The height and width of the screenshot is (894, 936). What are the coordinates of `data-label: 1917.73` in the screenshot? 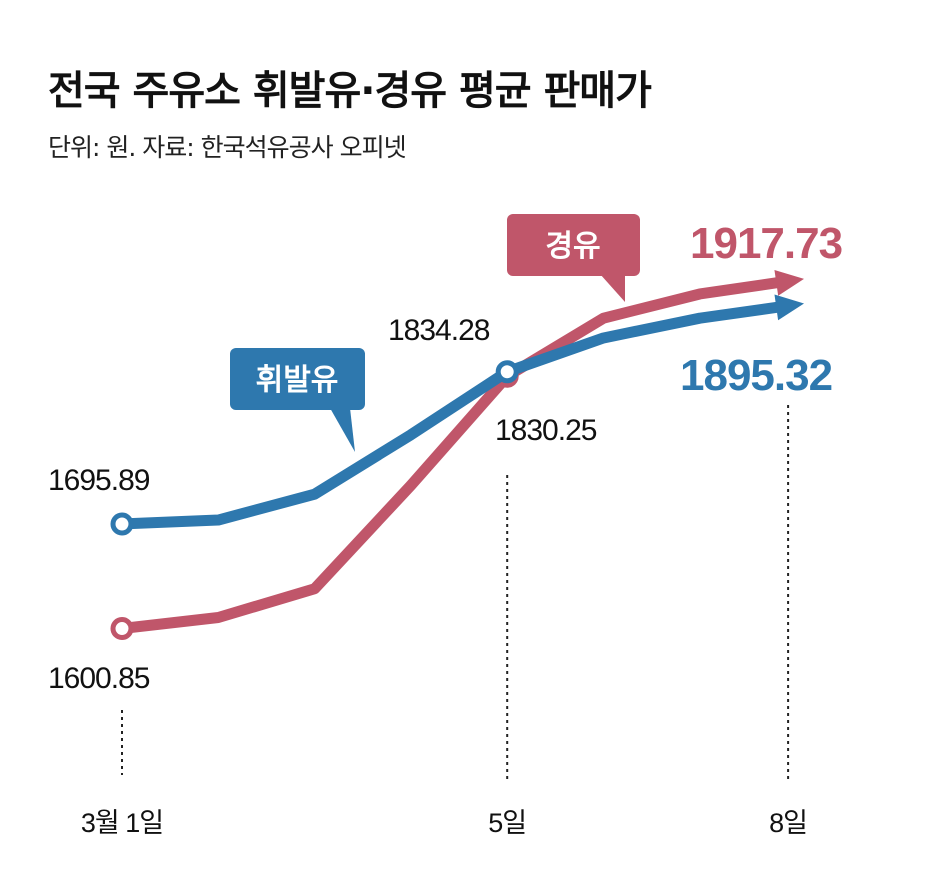 It's located at (766, 243).